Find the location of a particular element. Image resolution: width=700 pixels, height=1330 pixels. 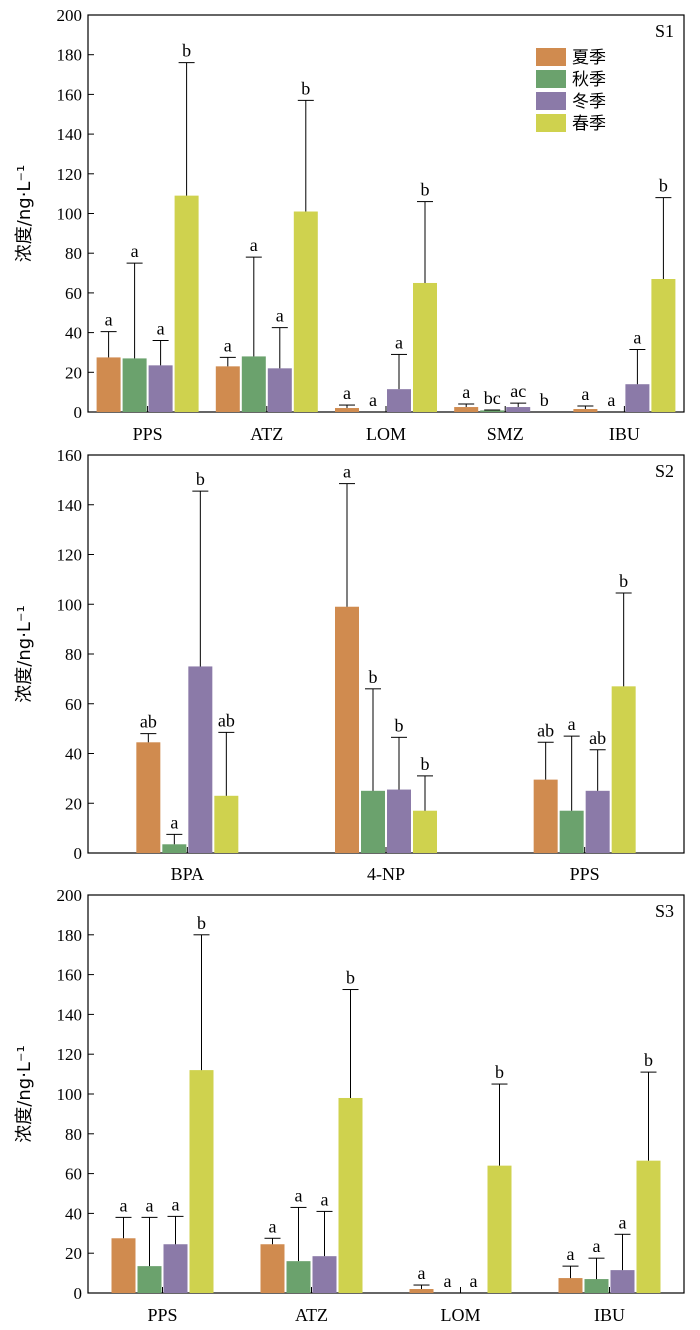

x-category-label: LOM is located at coordinates (386, 433).